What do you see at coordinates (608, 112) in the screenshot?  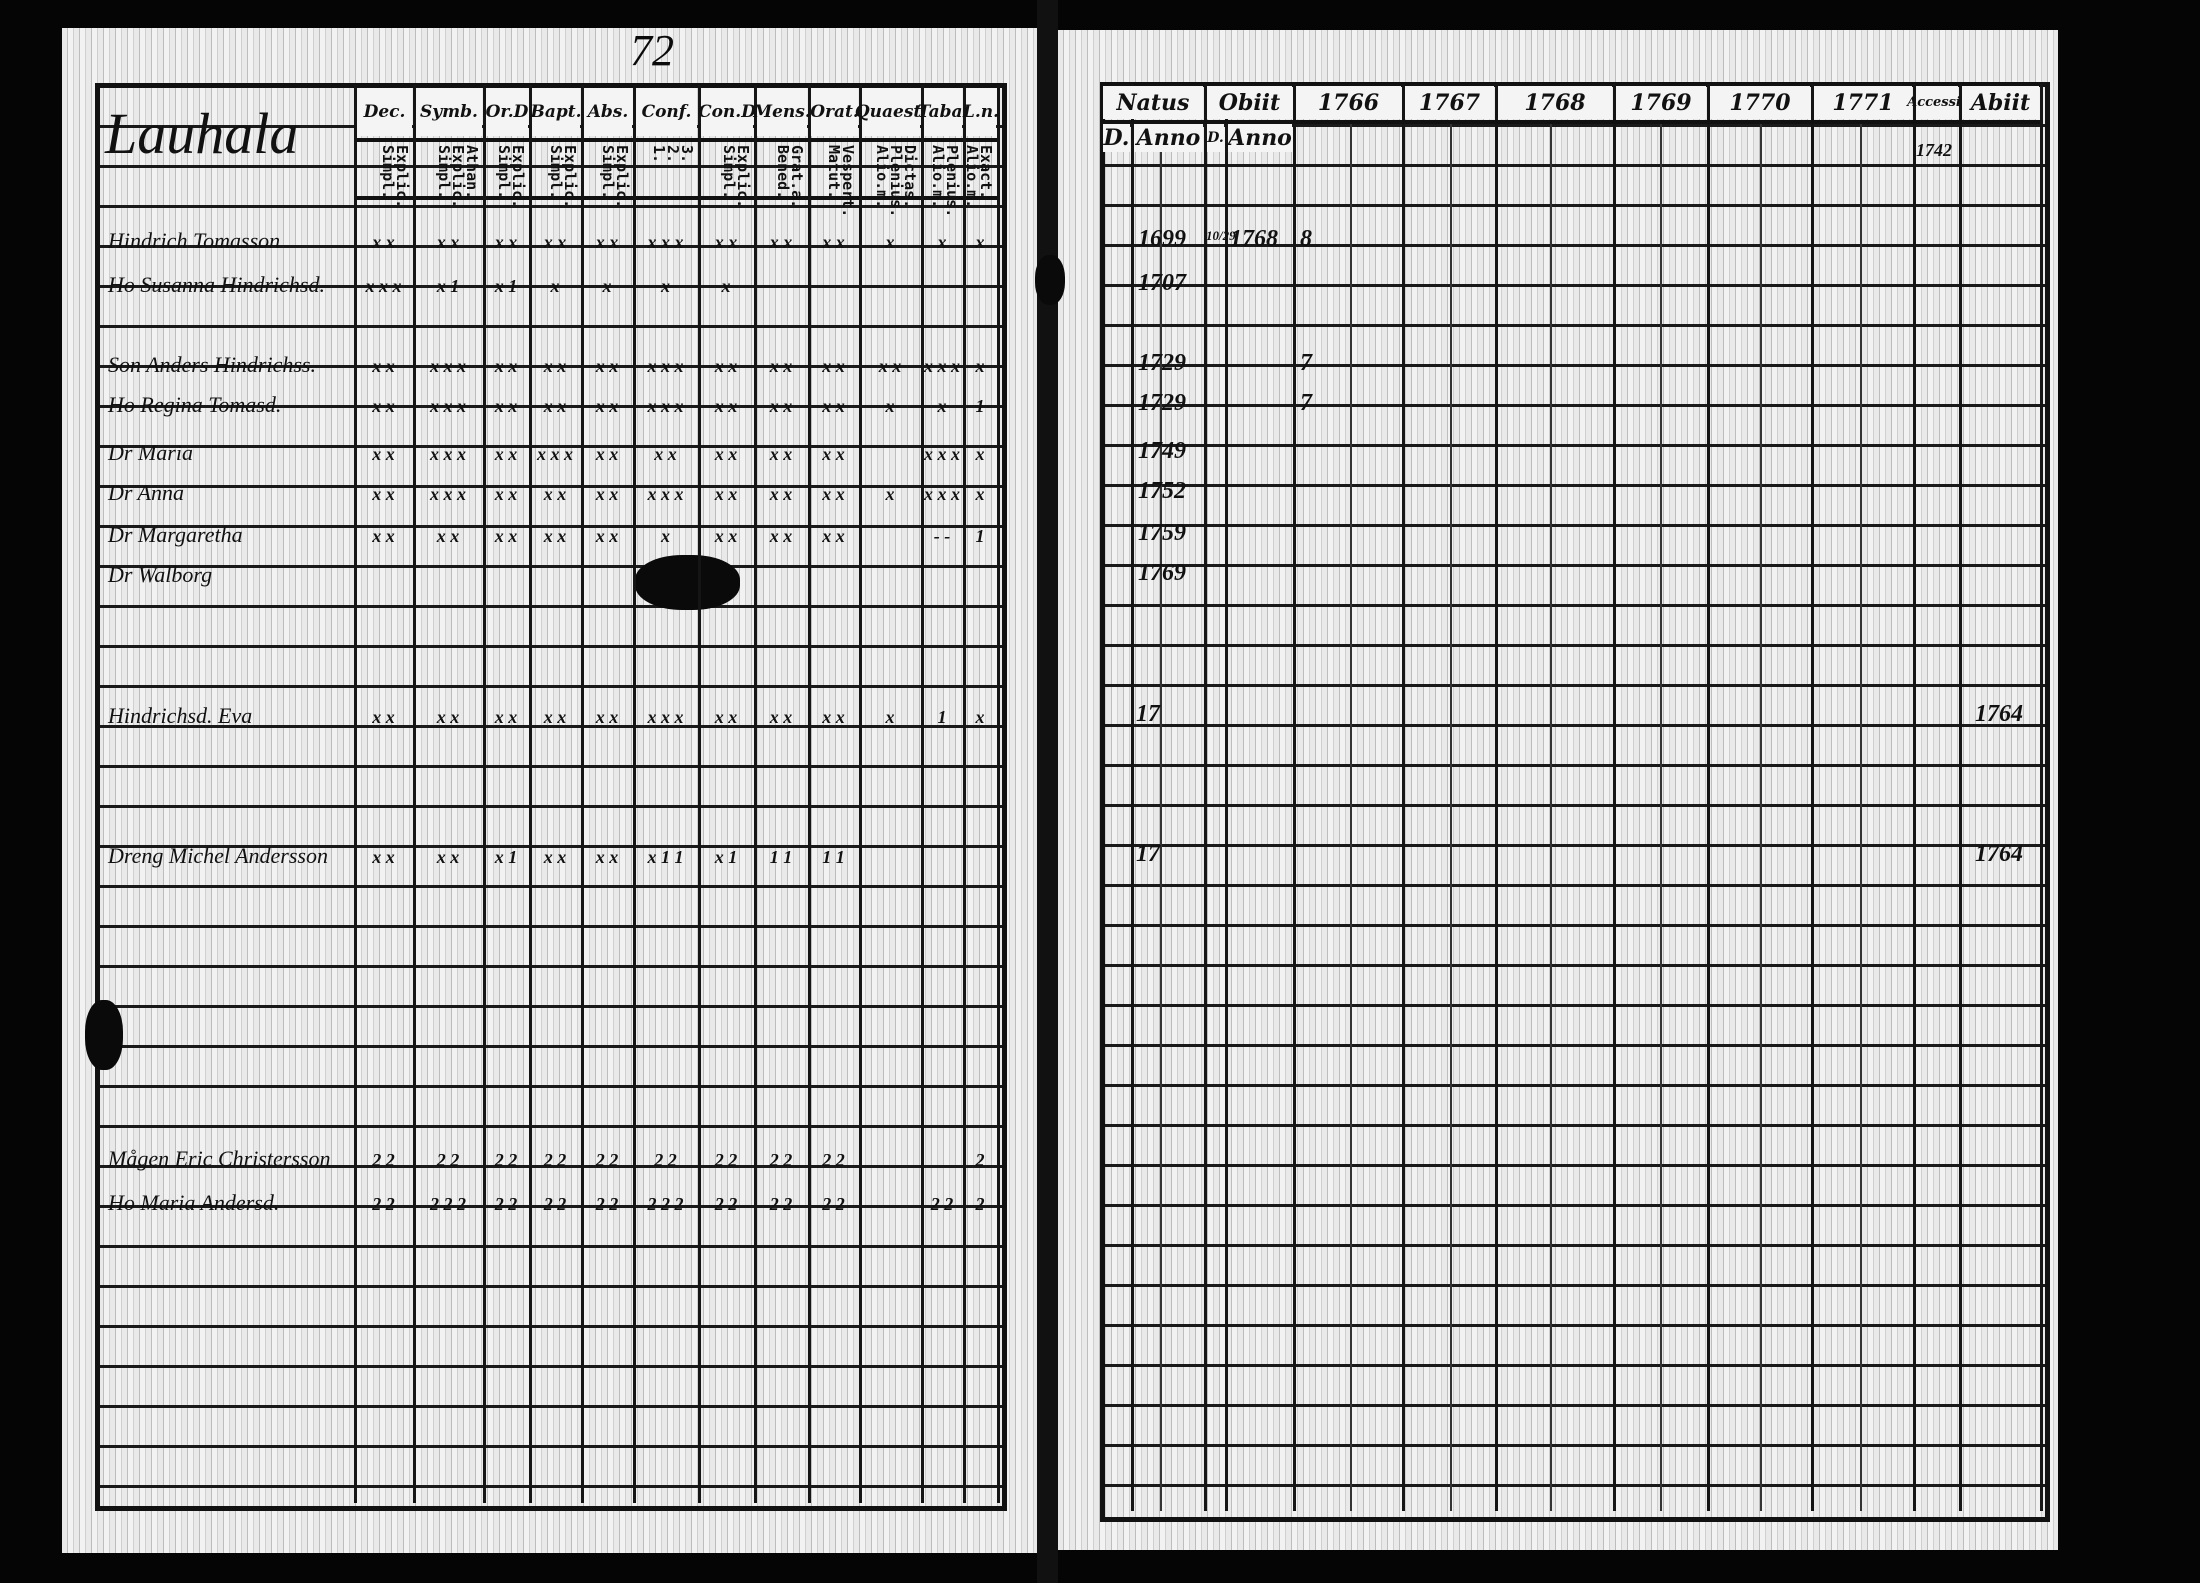 I see `column-header: Abs.` at bounding box center [608, 112].